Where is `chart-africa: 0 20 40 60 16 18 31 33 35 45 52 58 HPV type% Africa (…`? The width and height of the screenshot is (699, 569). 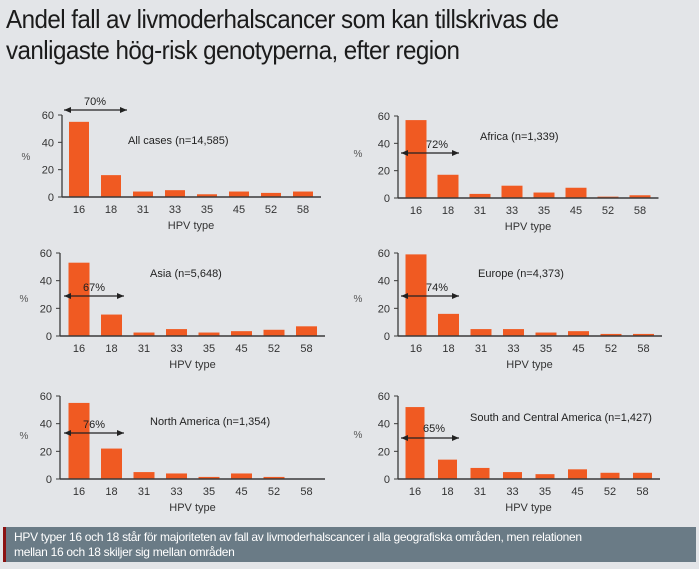
chart-africa: 0 20 40 60 16 18 31 33 35 45 52 58 HPV type% Africa (… is located at coordinates (506, 172).